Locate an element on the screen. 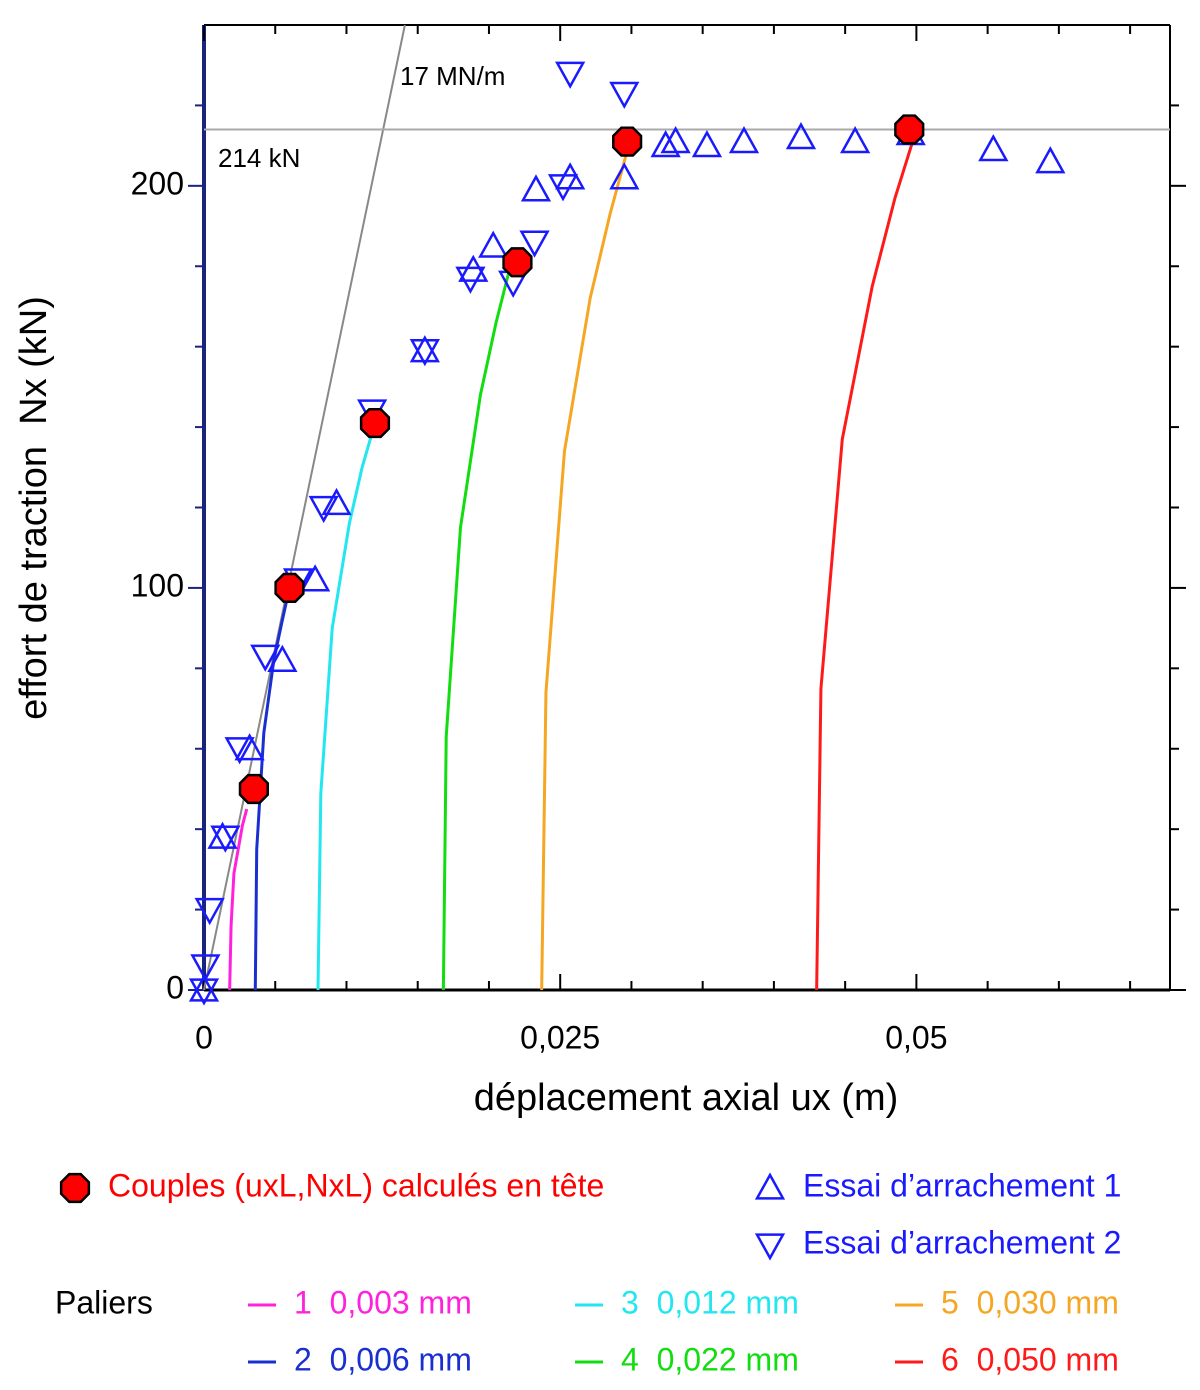 This screenshot has width=1200, height=1390. legend-heading: Paliers is located at coordinates (104, 1302).